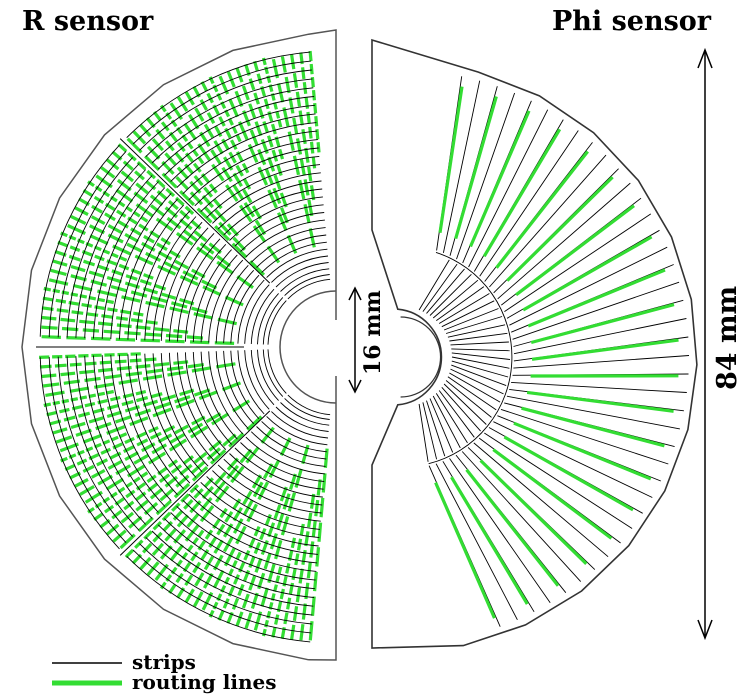  What do you see at coordinates (164, 672) in the screenshot?
I see `legend: strips routing lines` at bounding box center [164, 672].